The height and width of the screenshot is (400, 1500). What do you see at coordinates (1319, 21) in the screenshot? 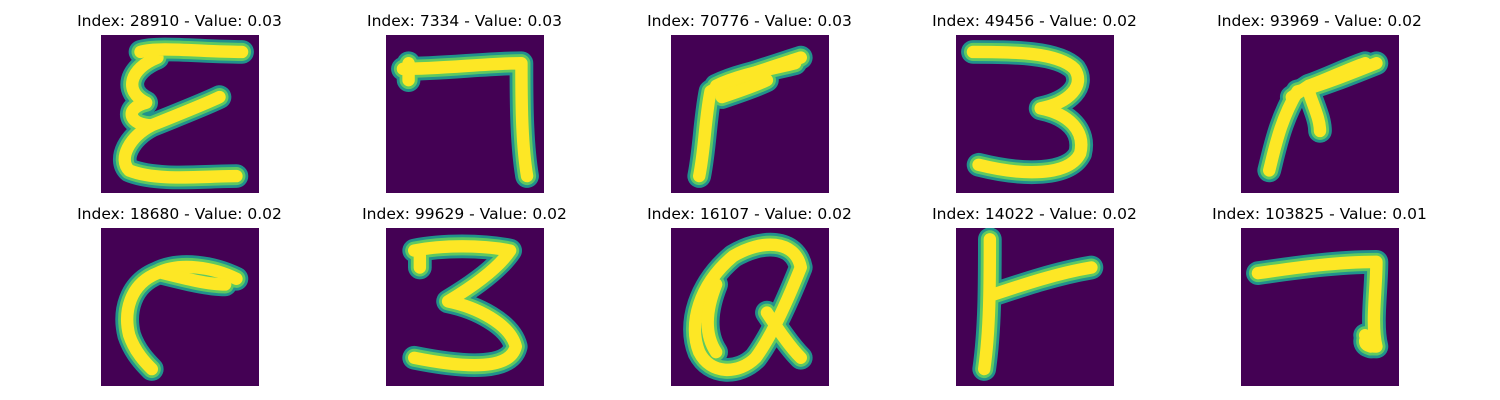
I see `panel-title: Index: 93969 - Value: 0.02` at bounding box center [1319, 21].